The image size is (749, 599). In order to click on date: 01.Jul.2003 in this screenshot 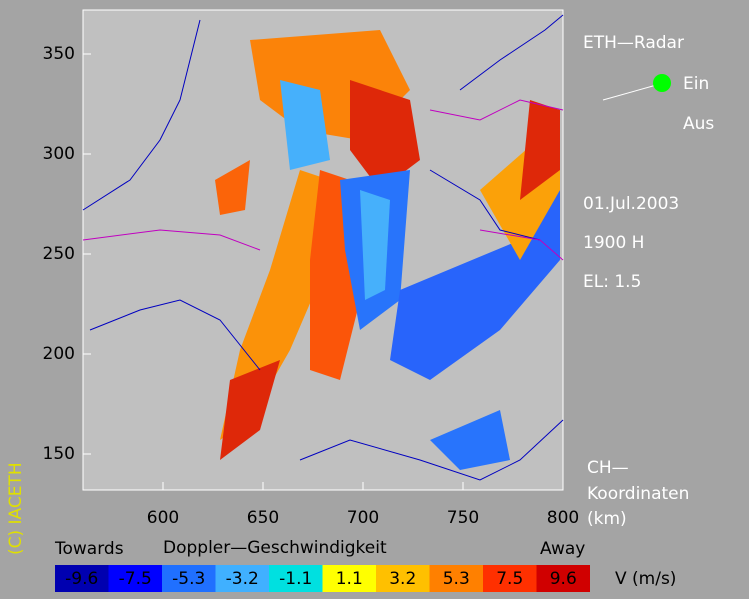, I will do `click(631, 204)`.